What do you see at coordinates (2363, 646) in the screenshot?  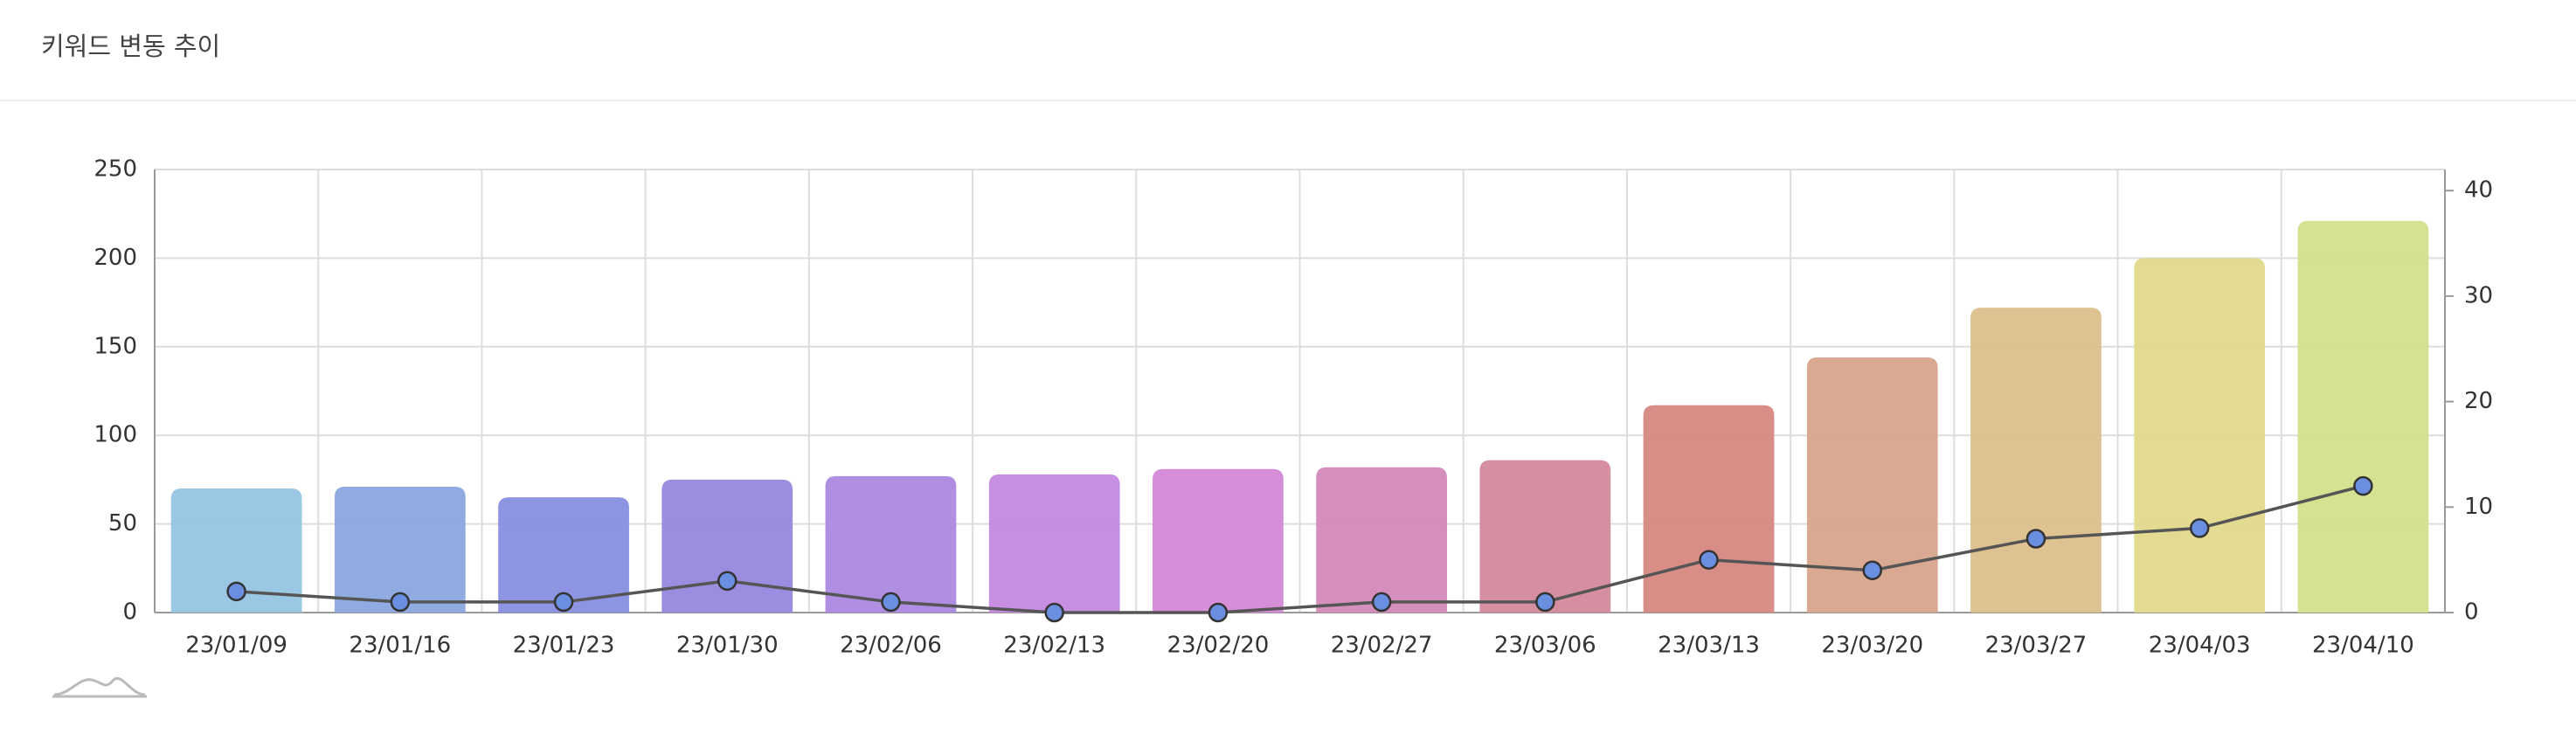 I see `x-tick-label: 23/04/10` at bounding box center [2363, 646].